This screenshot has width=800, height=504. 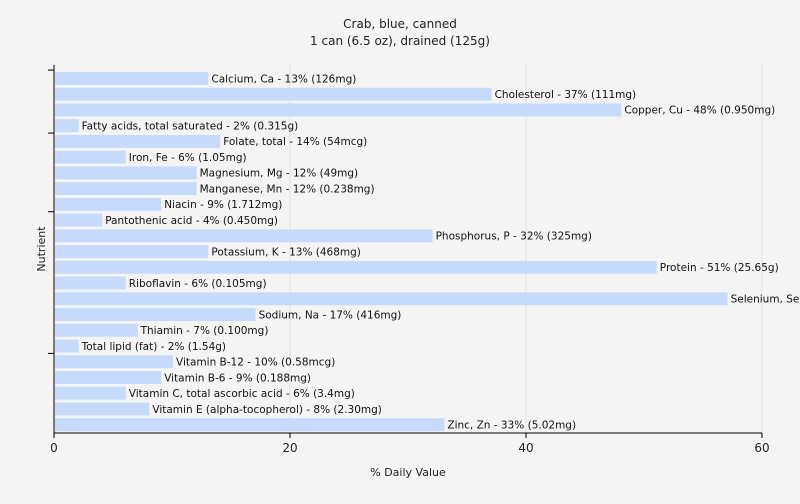 What do you see at coordinates (295, 142) in the screenshot?
I see `bar-label: Folate, total - 14% (54mcg)` at bounding box center [295, 142].